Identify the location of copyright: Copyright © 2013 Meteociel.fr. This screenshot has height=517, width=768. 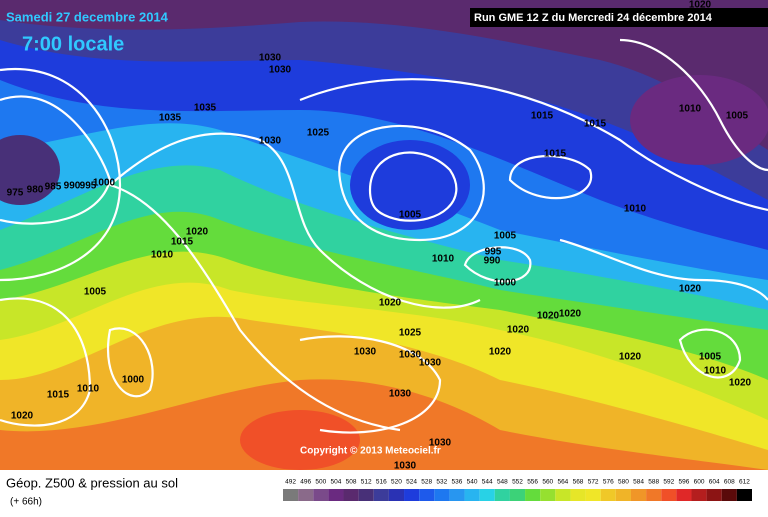
(370, 451).